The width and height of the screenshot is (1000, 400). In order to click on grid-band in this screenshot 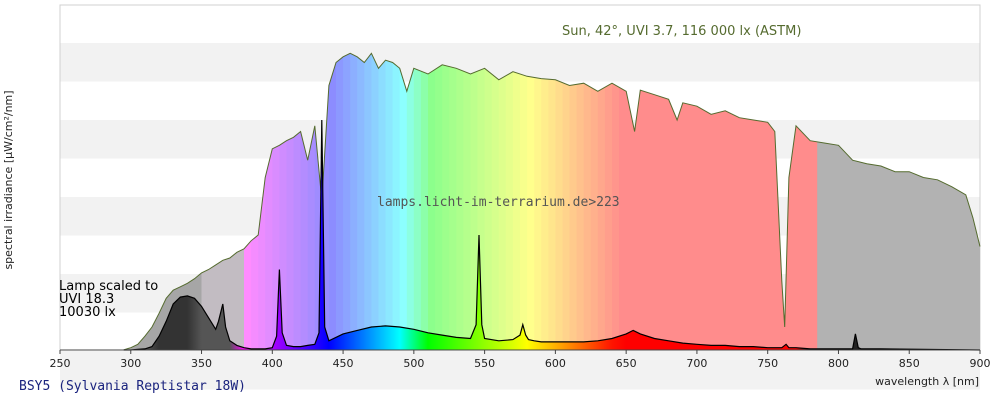, I will do `click(520, 370)`.